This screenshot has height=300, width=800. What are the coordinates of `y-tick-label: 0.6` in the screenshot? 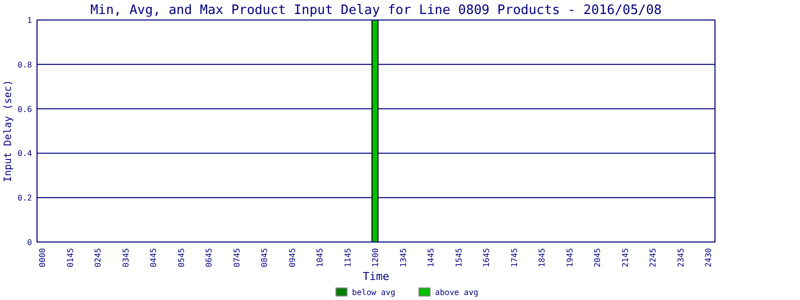 It's located at (25, 109).